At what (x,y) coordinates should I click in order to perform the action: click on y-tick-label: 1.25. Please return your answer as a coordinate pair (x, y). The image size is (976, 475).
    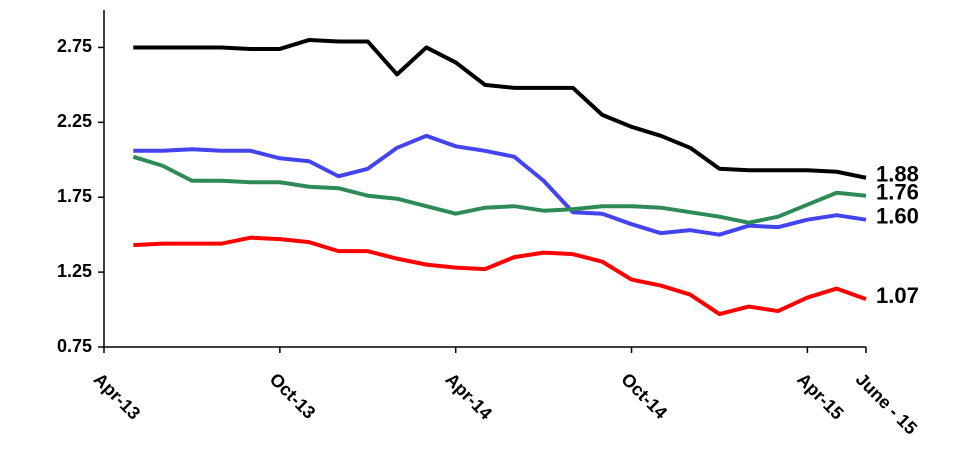
    Looking at the image, I should click on (74, 271).